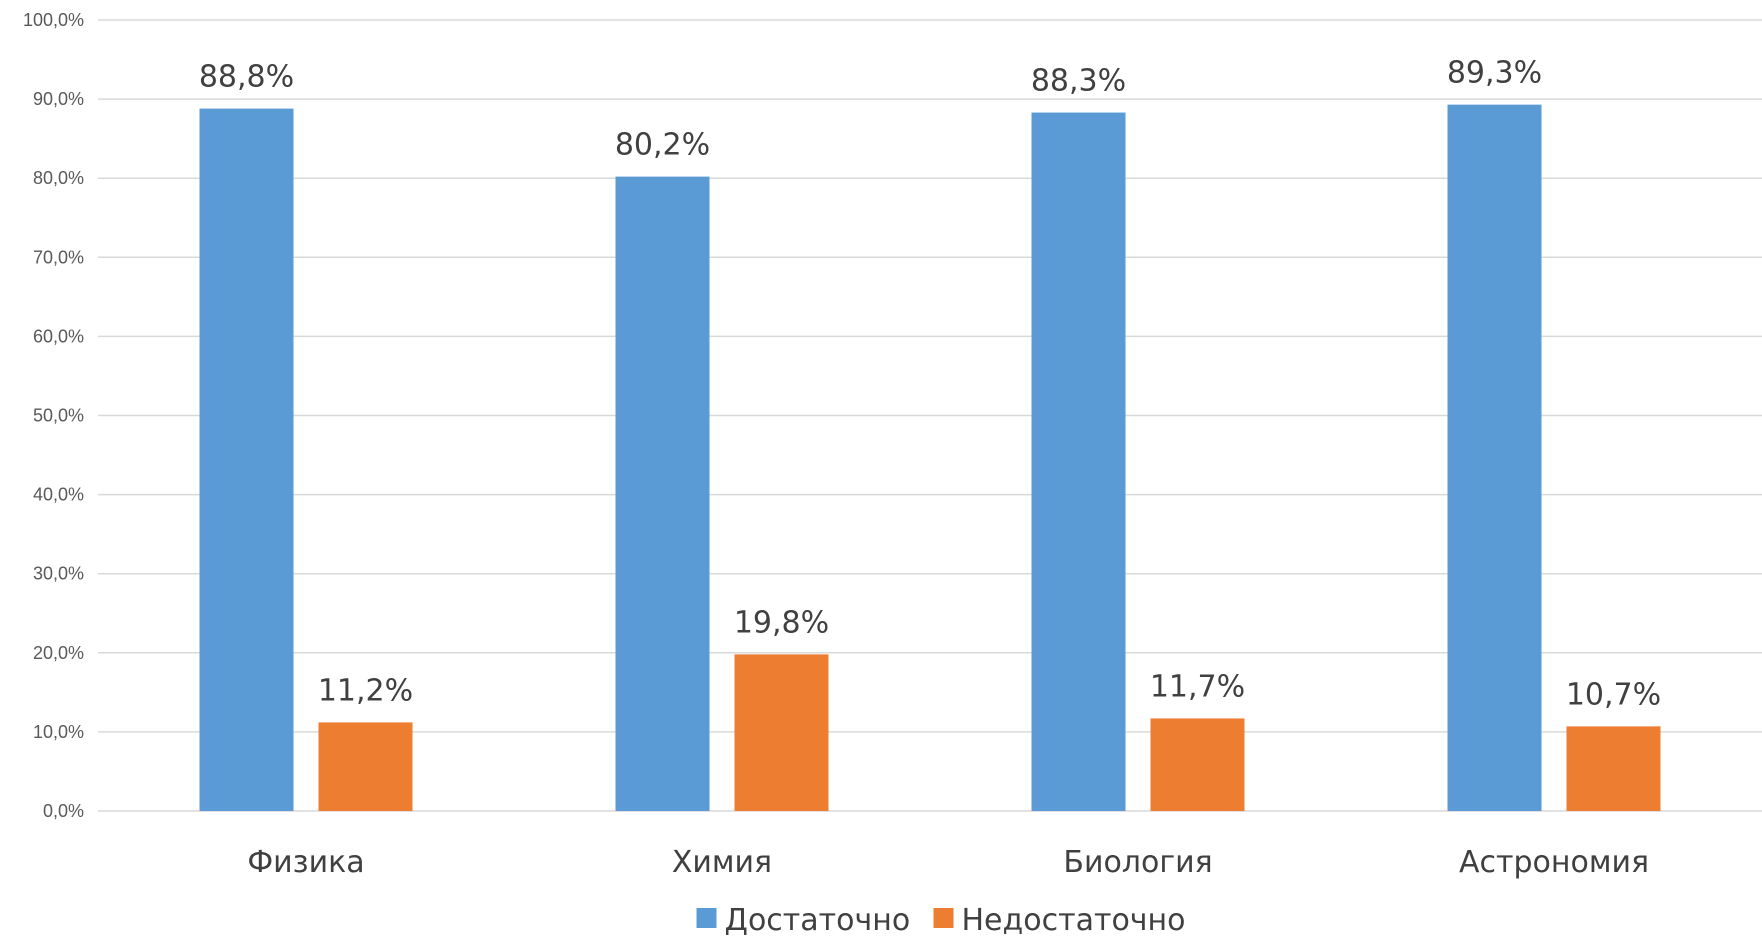  I want to click on legend: Достаточно Недостаточно, so click(941, 920).